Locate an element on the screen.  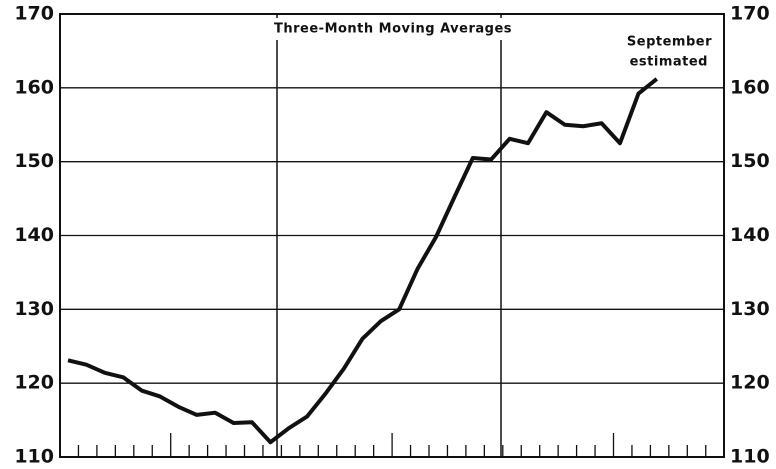
y2-tick-label: 150 is located at coordinates (750, 161).